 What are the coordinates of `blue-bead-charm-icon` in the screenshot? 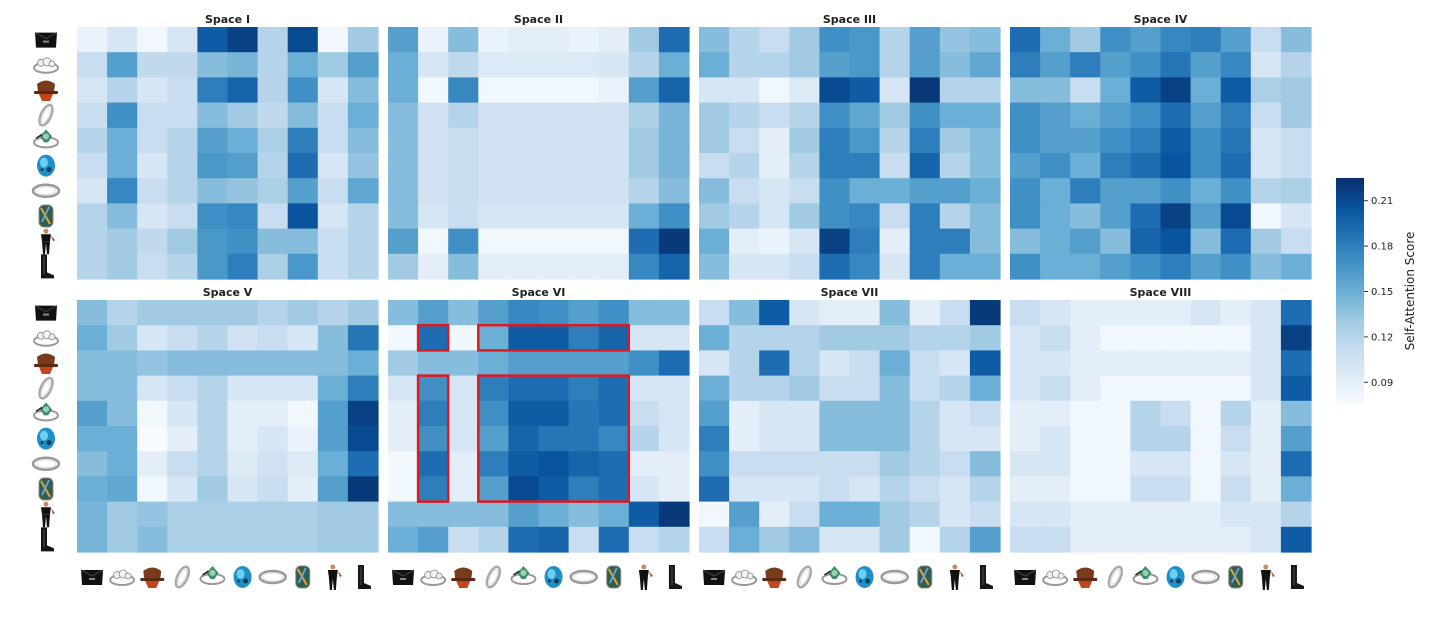 It's located at (46, 438).